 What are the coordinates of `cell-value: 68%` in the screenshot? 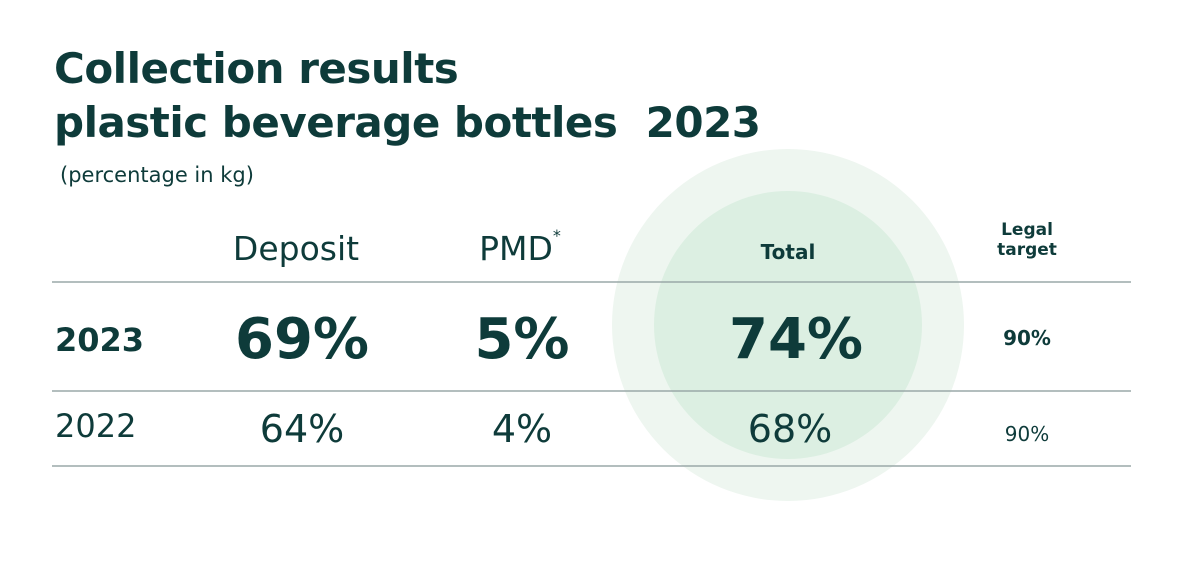 It's located at (790, 429).